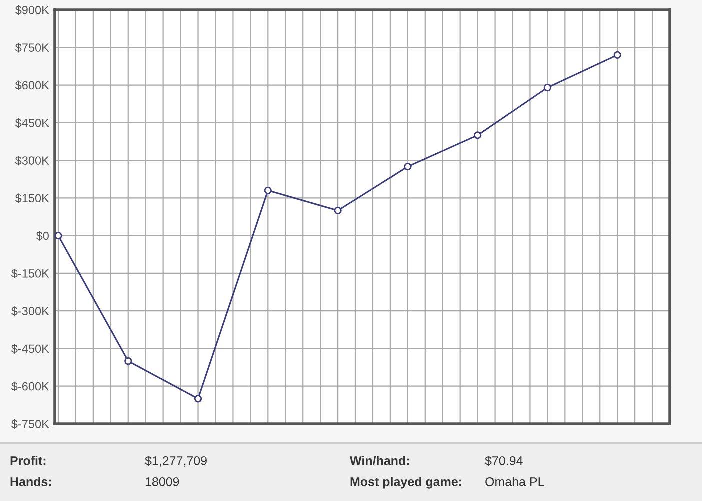 Image resolution: width=702 pixels, height=501 pixels. What do you see at coordinates (31, 387) in the screenshot?
I see `y-tick-label: $-600K` at bounding box center [31, 387].